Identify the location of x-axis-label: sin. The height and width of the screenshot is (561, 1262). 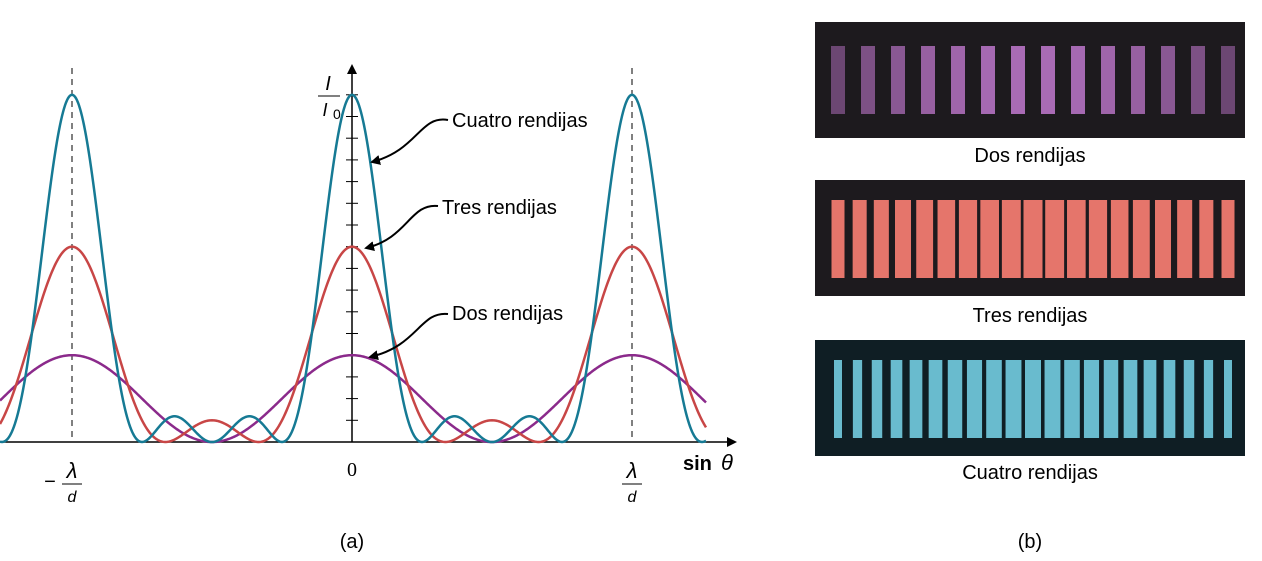
(697, 464).